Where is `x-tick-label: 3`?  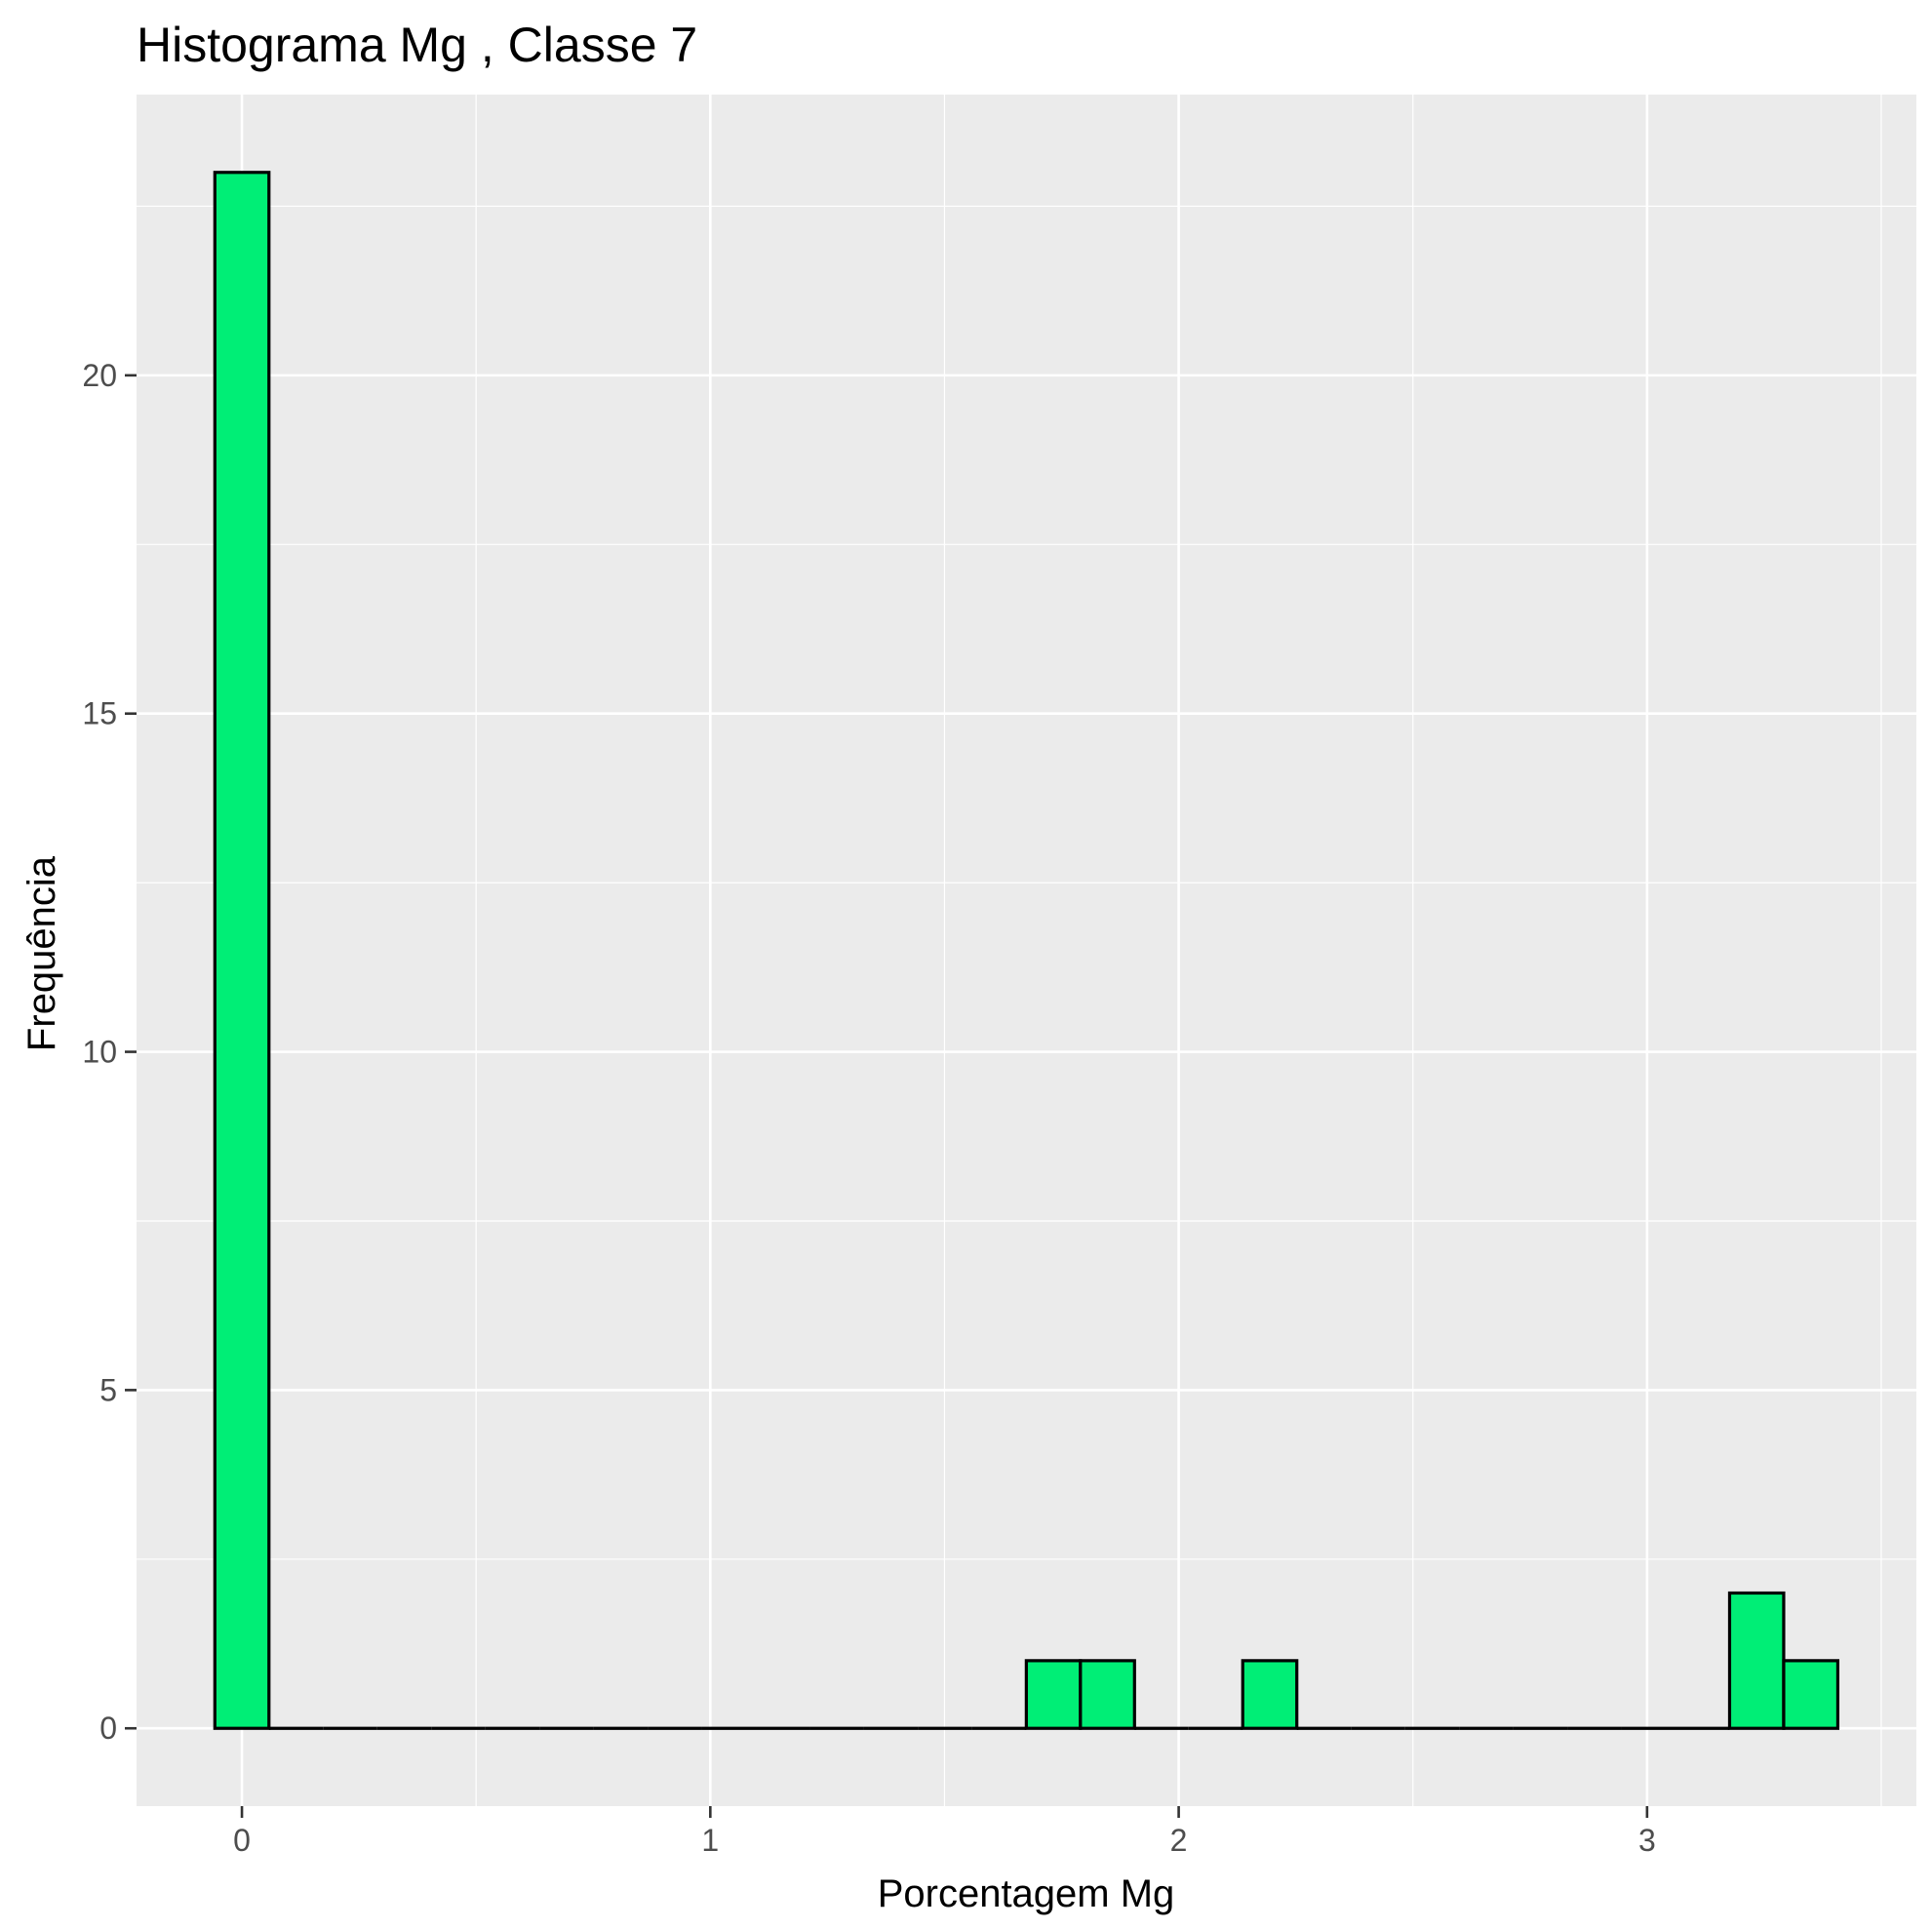 x-tick-label: 3 is located at coordinates (1647, 1840).